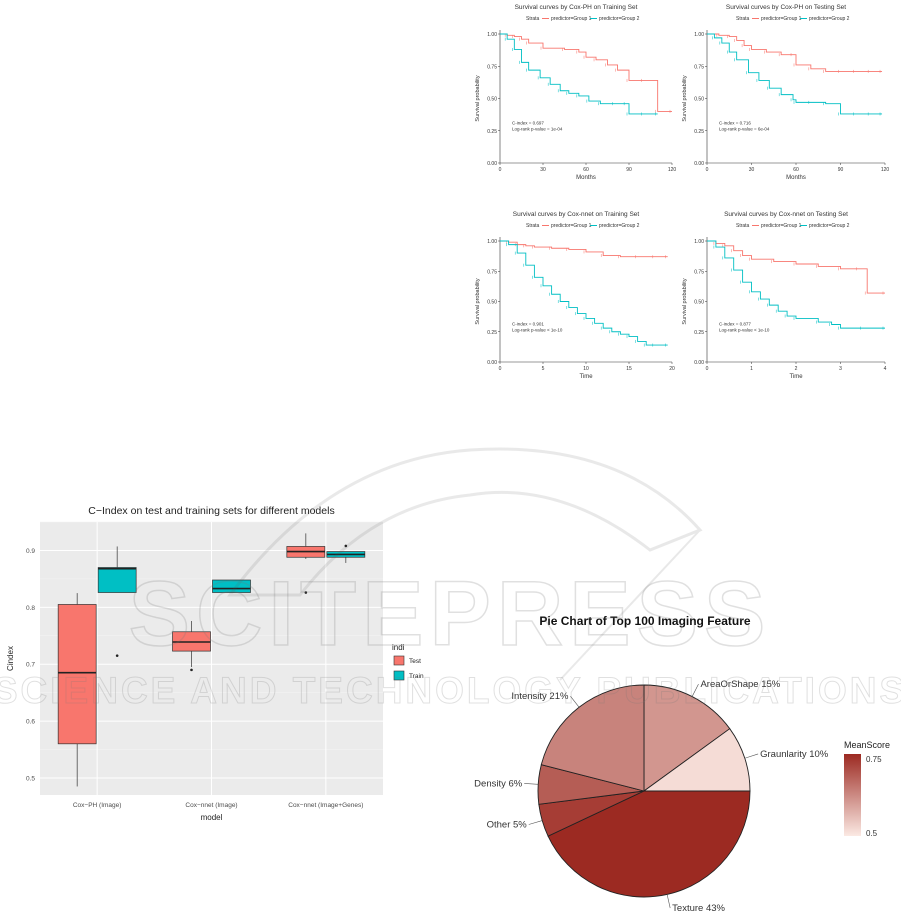 The image size is (901, 914). I want to click on x-tick-label: 4, so click(885, 369).